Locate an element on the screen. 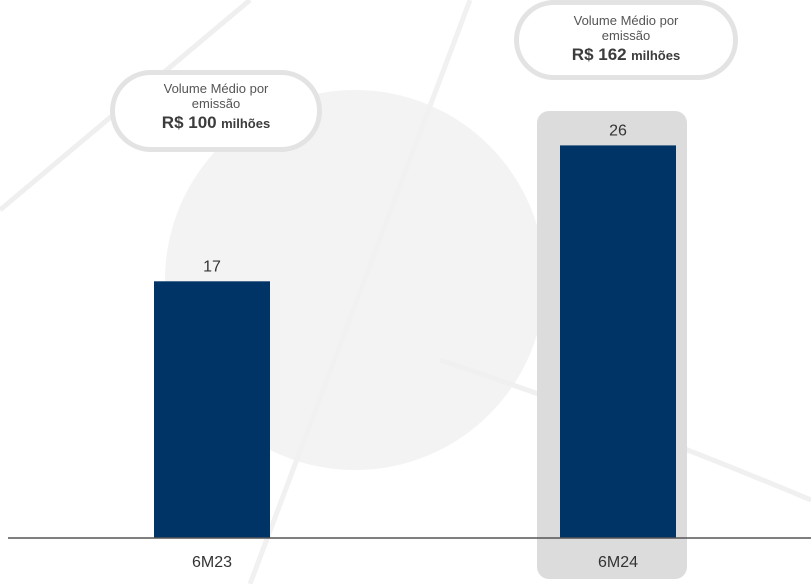 This screenshot has width=811, height=584. average-volume-callout-6M24: Volume Médio por emissão R$ 162 milhões is located at coordinates (626, 40).